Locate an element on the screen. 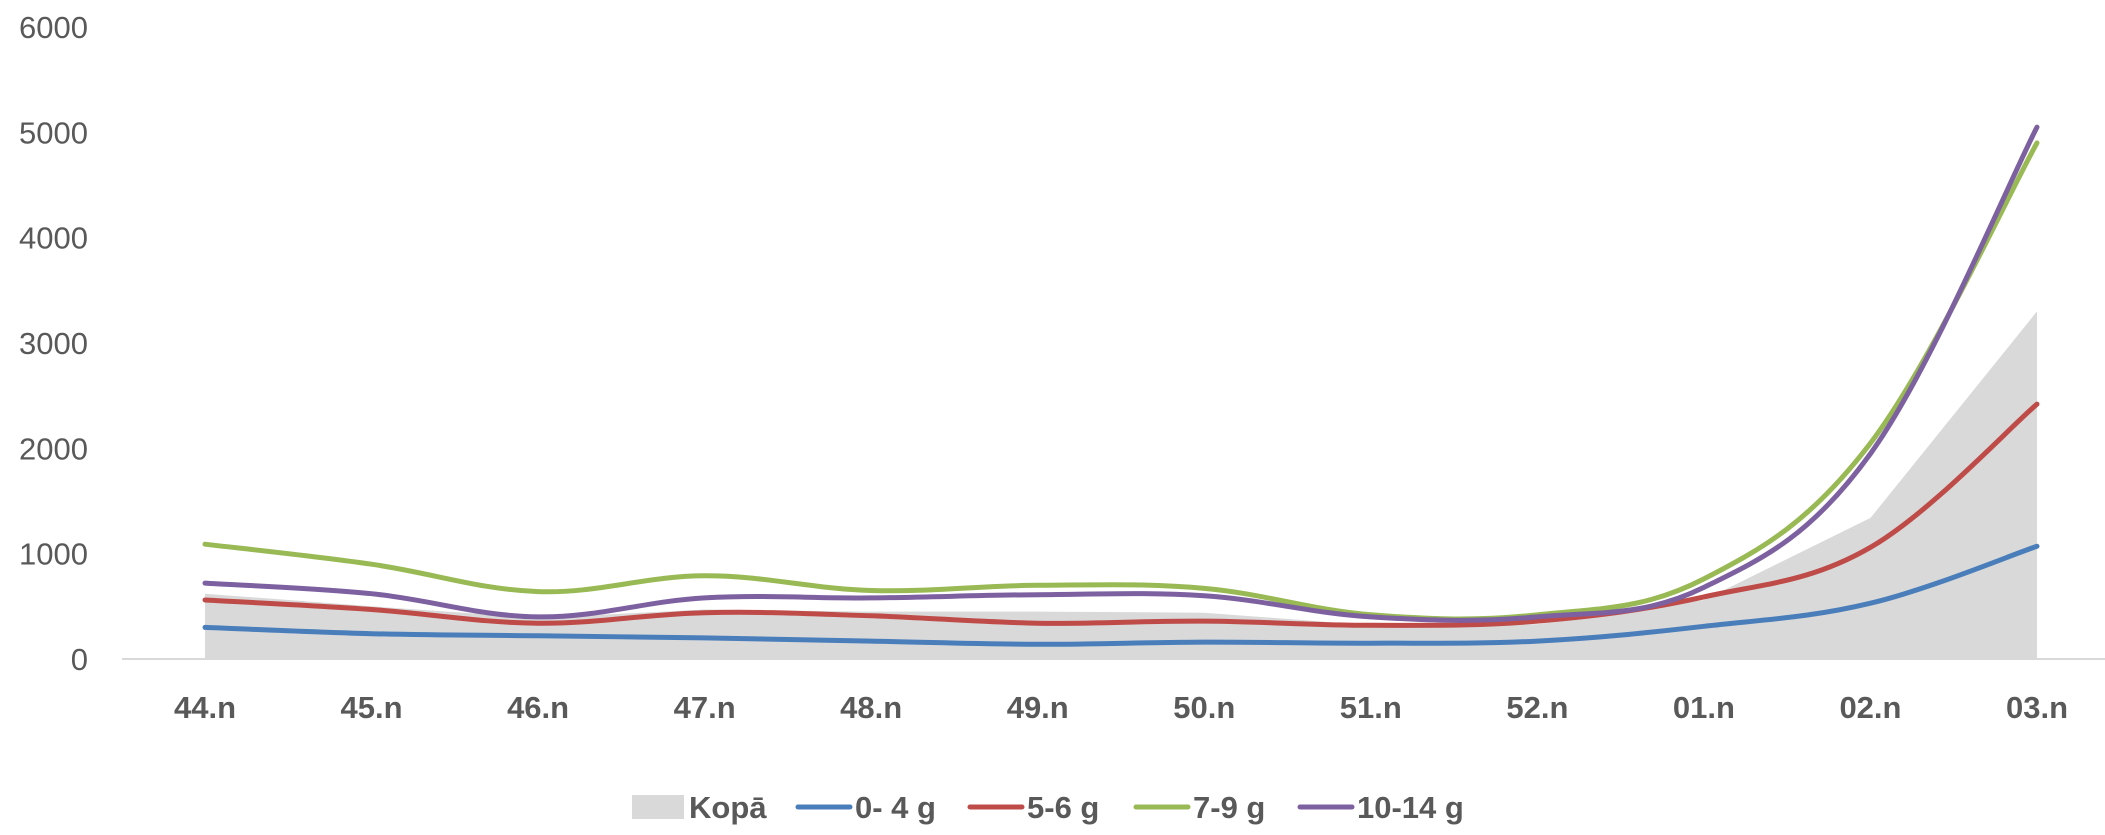 The width and height of the screenshot is (2105, 835). legend-label: 10-14 g is located at coordinates (1410, 807).